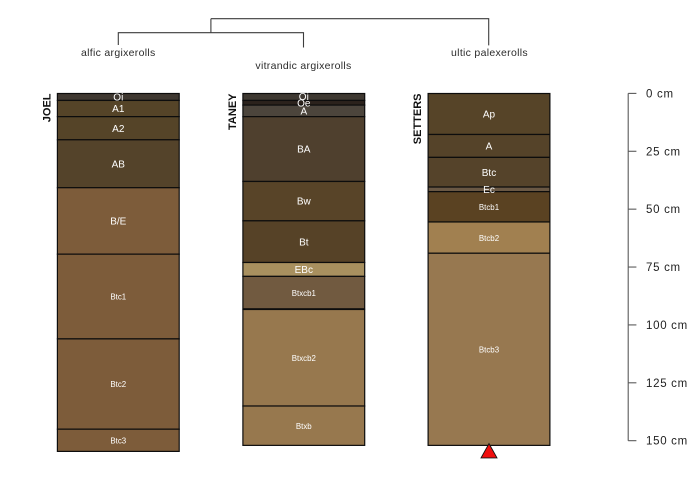 This screenshot has height=500, width=700. What do you see at coordinates (660, 94) in the screenshot?
I see `svg-text: 0 cm` at bounding box center [660, 94].